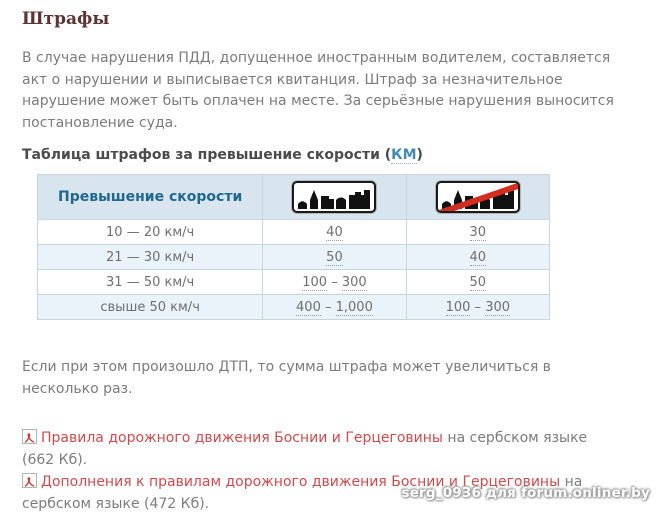  I want to click on speed-range-label: 10 — 20 км/ч, so click(150, 232).